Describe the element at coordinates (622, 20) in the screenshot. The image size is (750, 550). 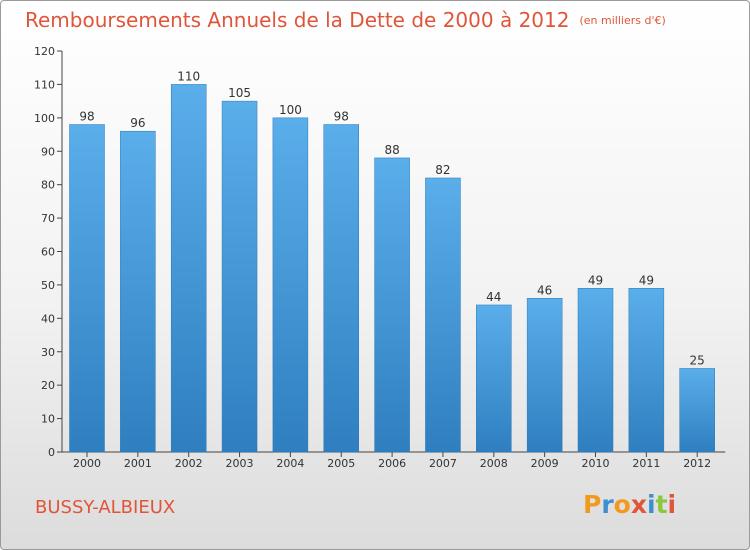
I see `chart-subtitle: (en milliers d'€)` at that location.